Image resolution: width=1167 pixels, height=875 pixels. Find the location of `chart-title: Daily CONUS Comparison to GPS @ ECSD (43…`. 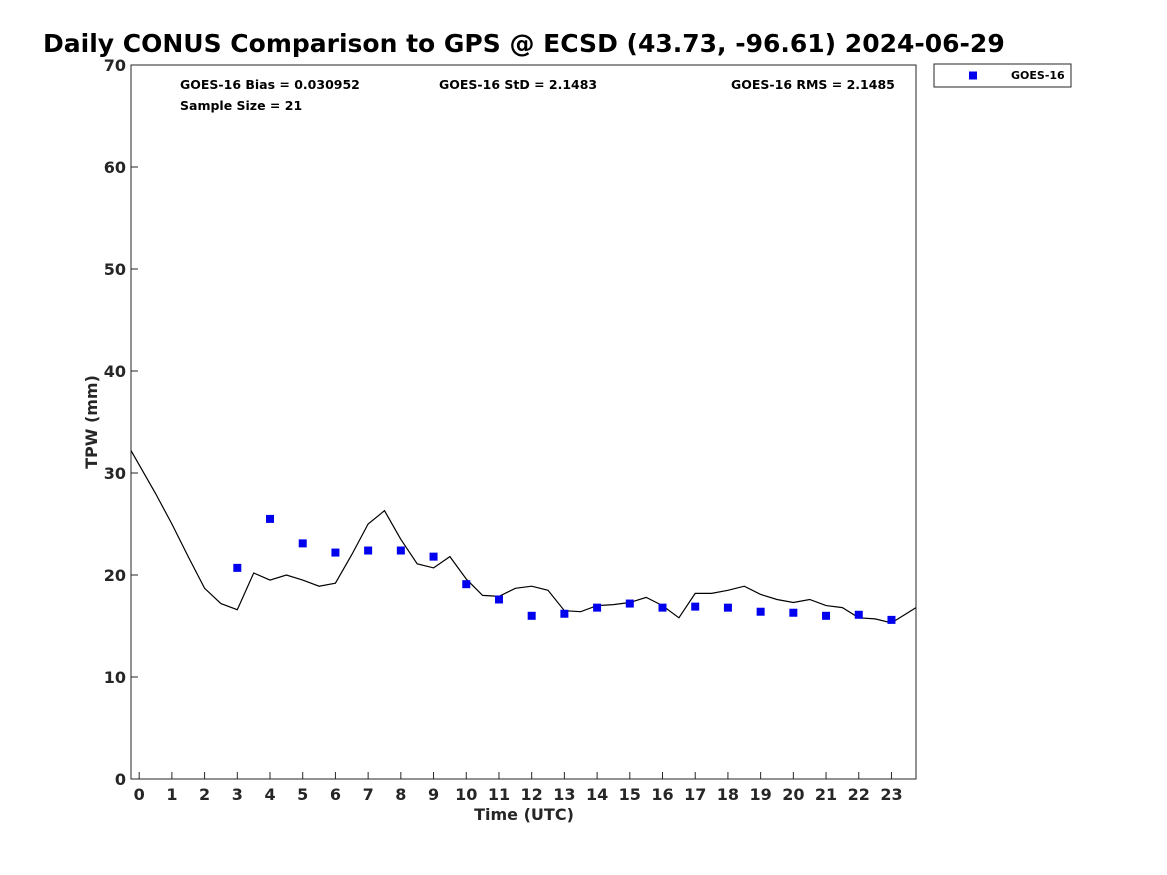

chart-title: Daily CONUS Comparison to GPS @ ECSD (43… is located at coordinates (524, 43).